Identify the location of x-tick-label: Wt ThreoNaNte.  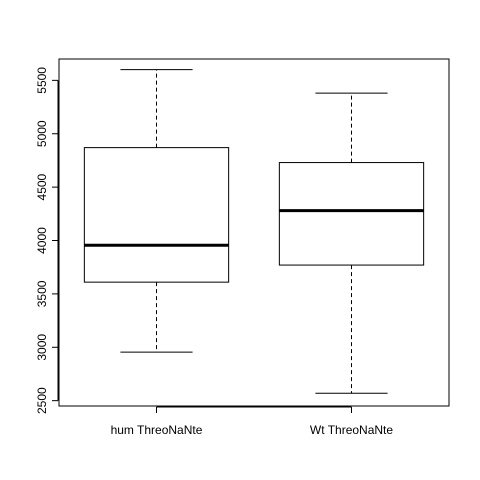
(351, 430).